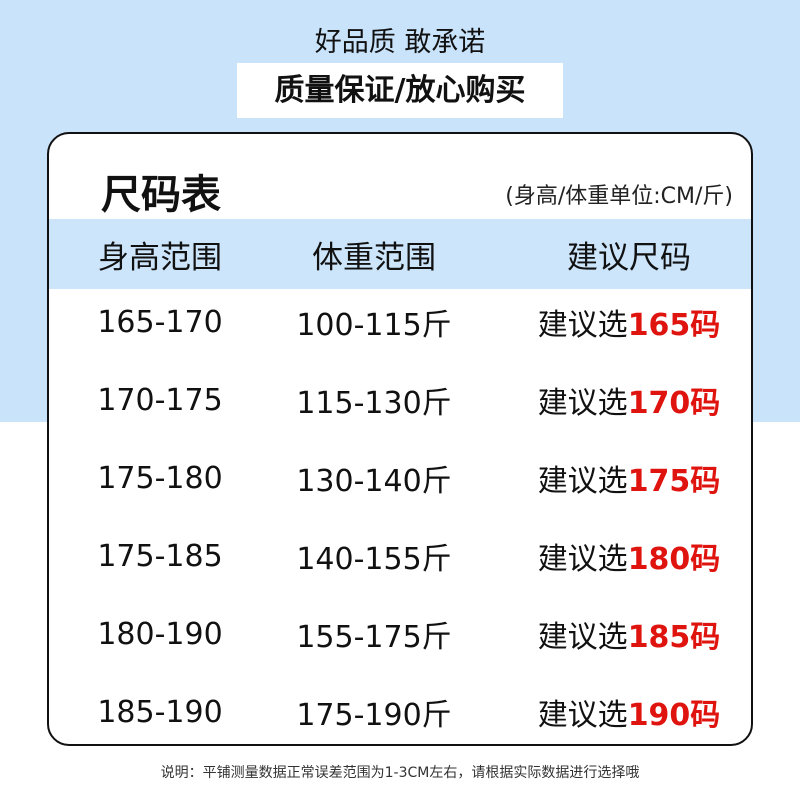 This screenshot has width=800, height=800. What do you see at coordinates (374, 481) in the screenshot?
I see `weight-range: 130-140斤` at bounding box center [374, 481].